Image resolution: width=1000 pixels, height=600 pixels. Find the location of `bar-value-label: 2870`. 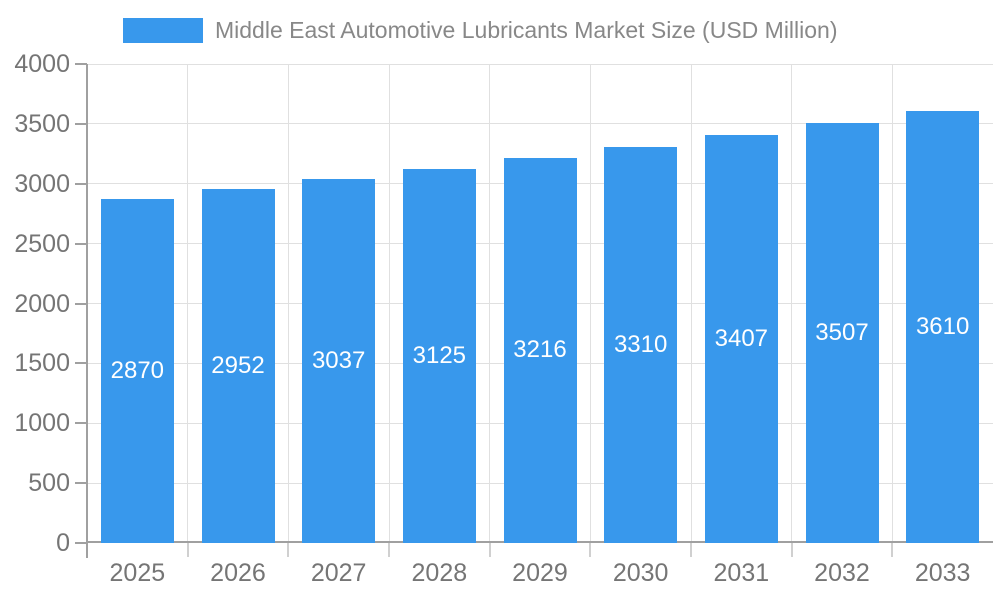

bar-value-label: 2870 is located at coordinates (137, 371).